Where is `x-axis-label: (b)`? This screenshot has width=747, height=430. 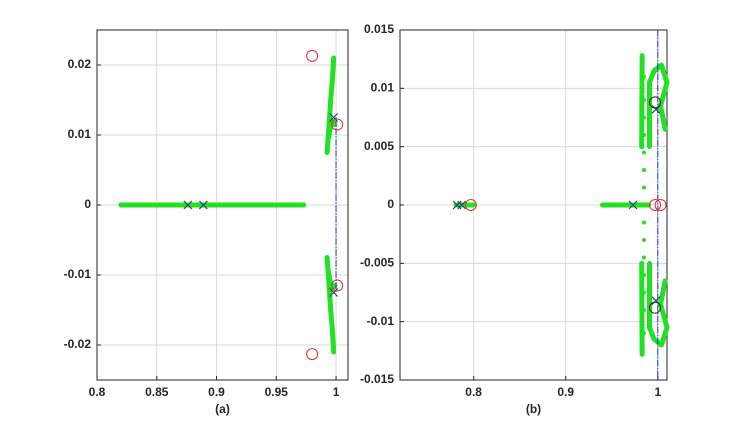 x-axis-label: (b) is located at coordinates (533, 409).